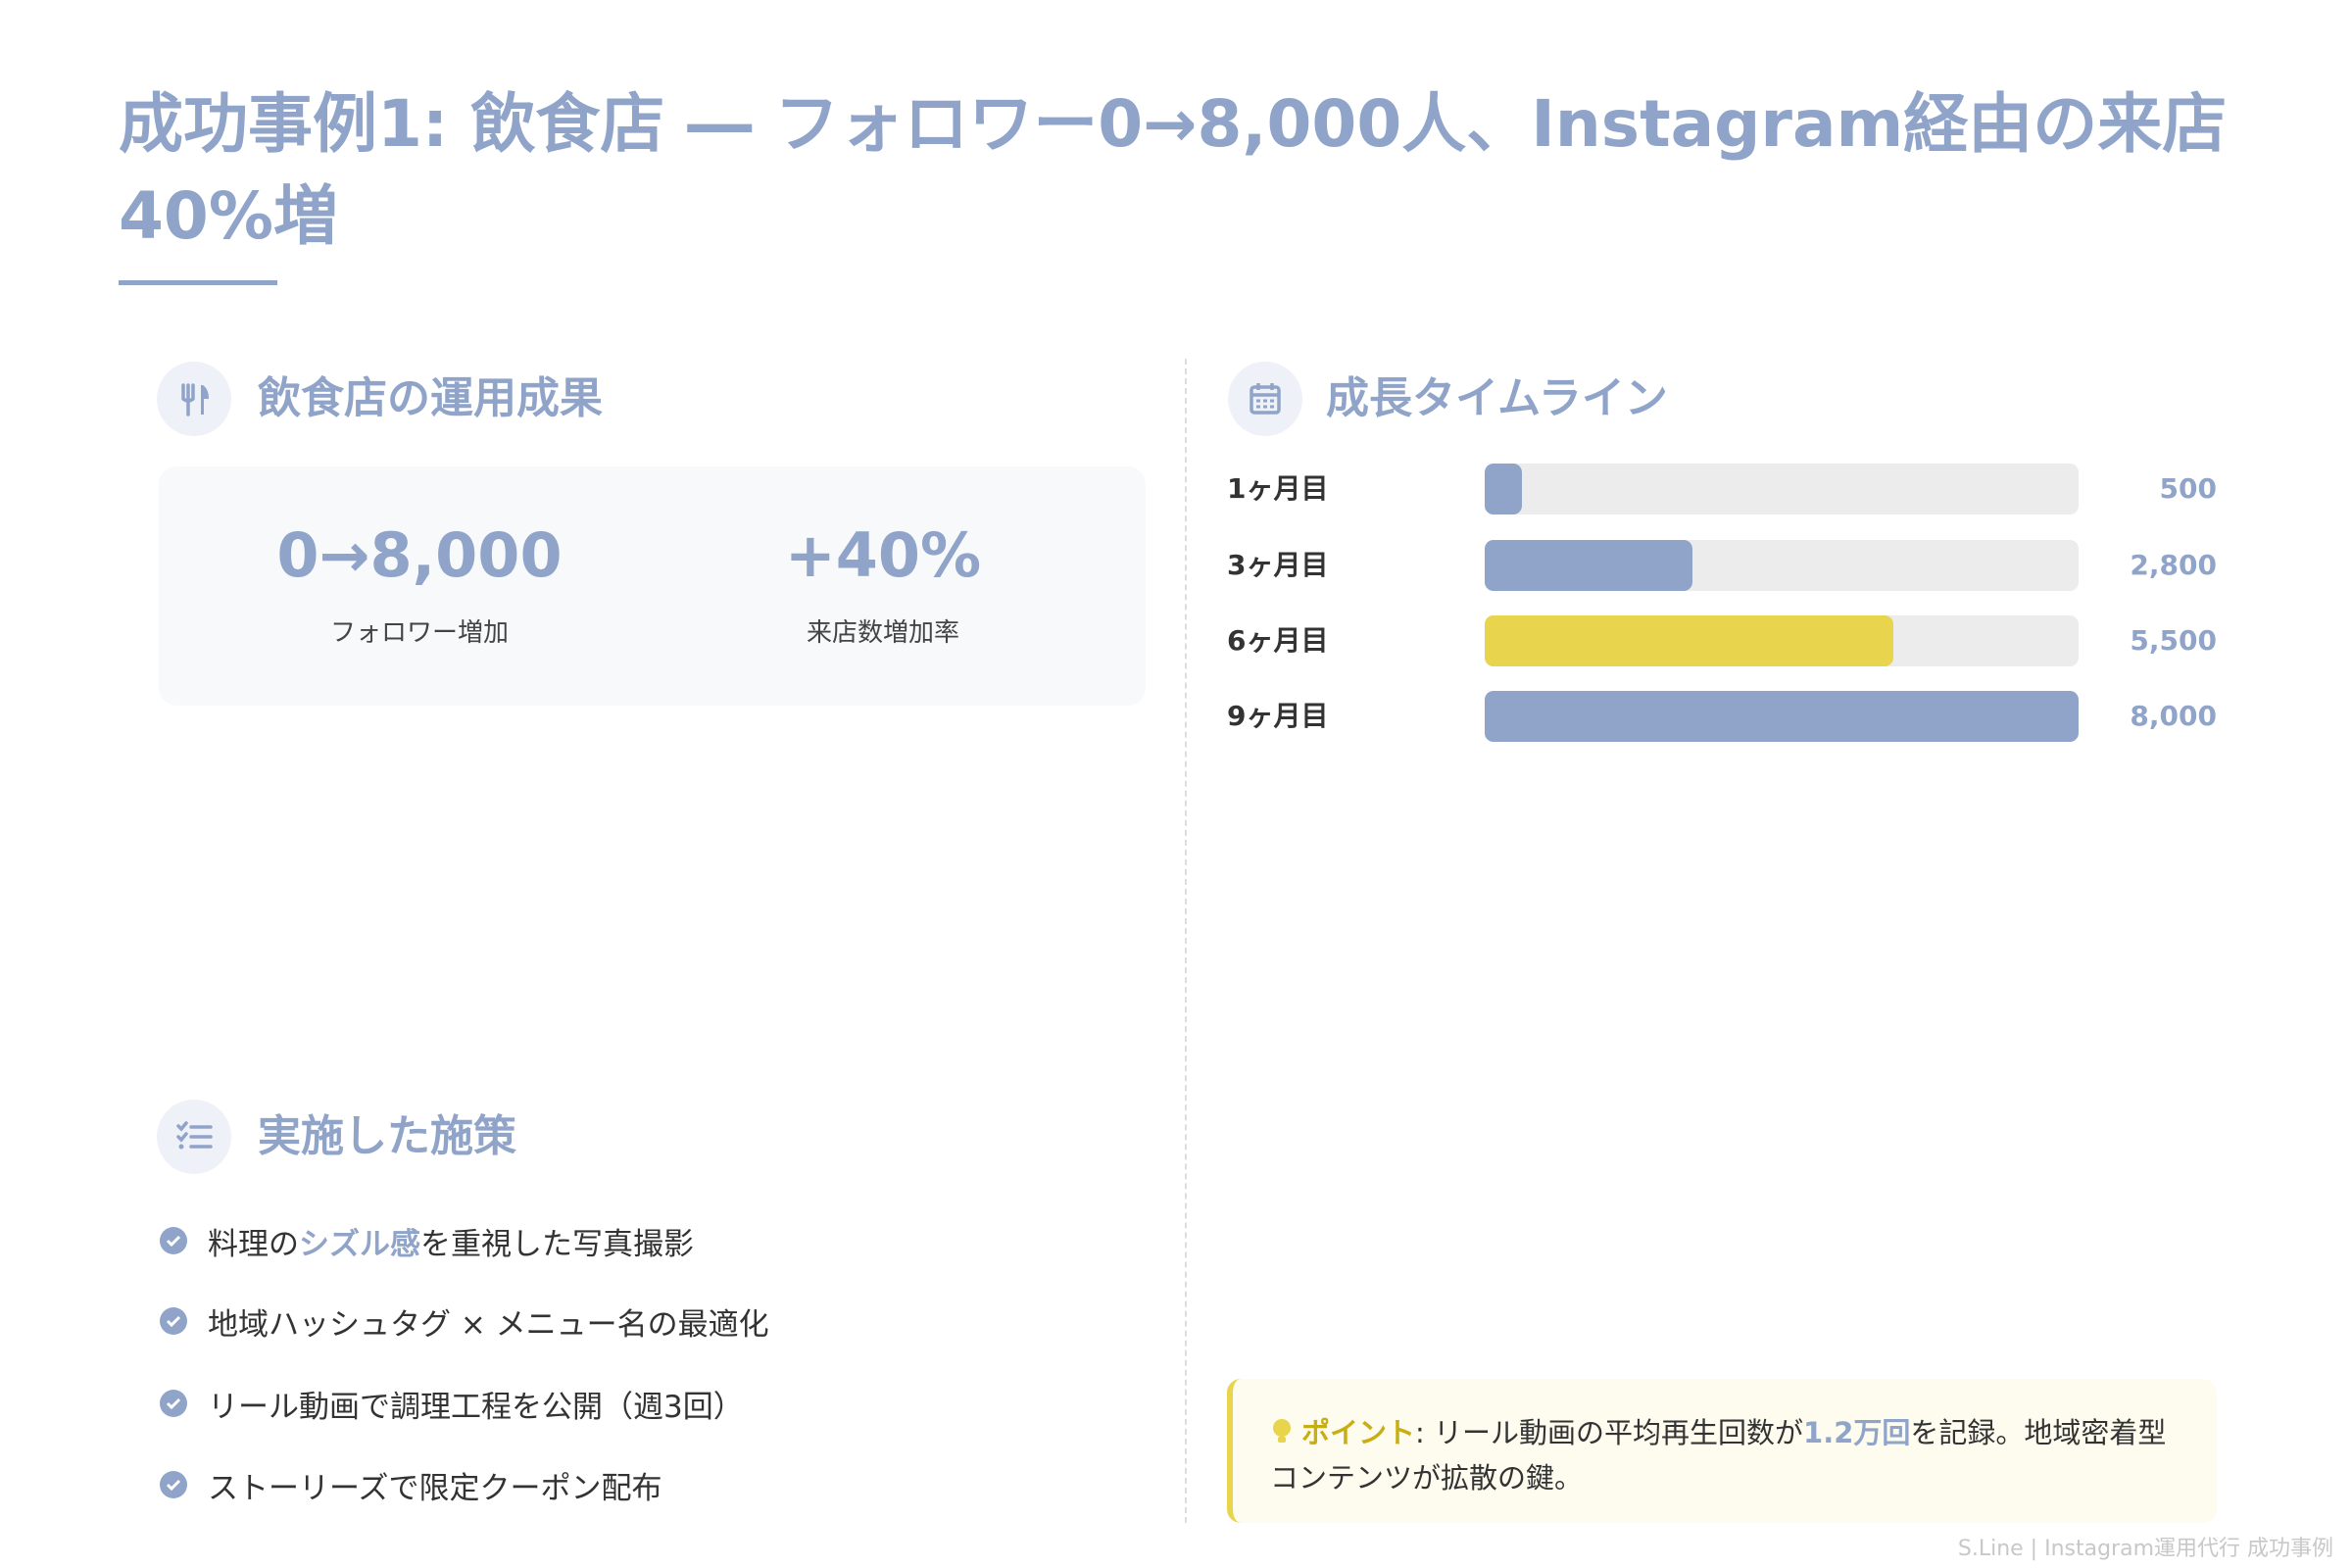 The height and width of the screenshot is (1568, 2352). Describe the element at coordinates (419, 633) in the screenshot. I see `stat-label: フォロワー増加` at that location.